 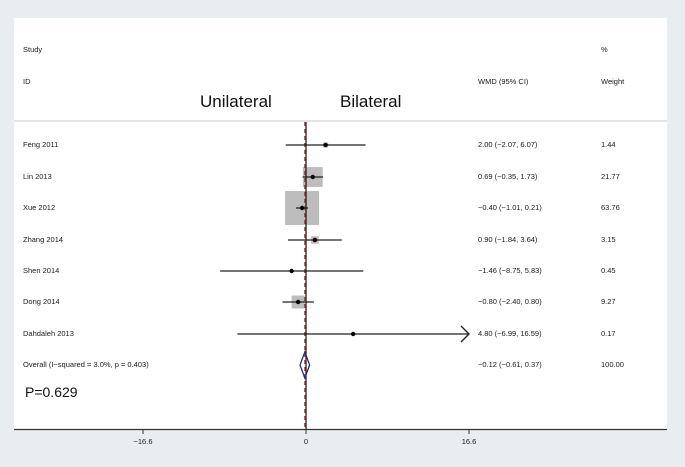 I want to click on favours-left-label: Unilateral, so click(x=236, y=101).